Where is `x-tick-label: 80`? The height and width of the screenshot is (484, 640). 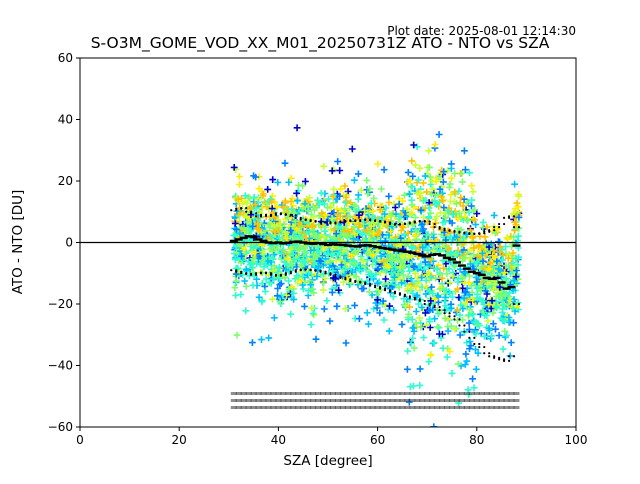
x-tick-label: 80 is located at coordinates (476, 440).